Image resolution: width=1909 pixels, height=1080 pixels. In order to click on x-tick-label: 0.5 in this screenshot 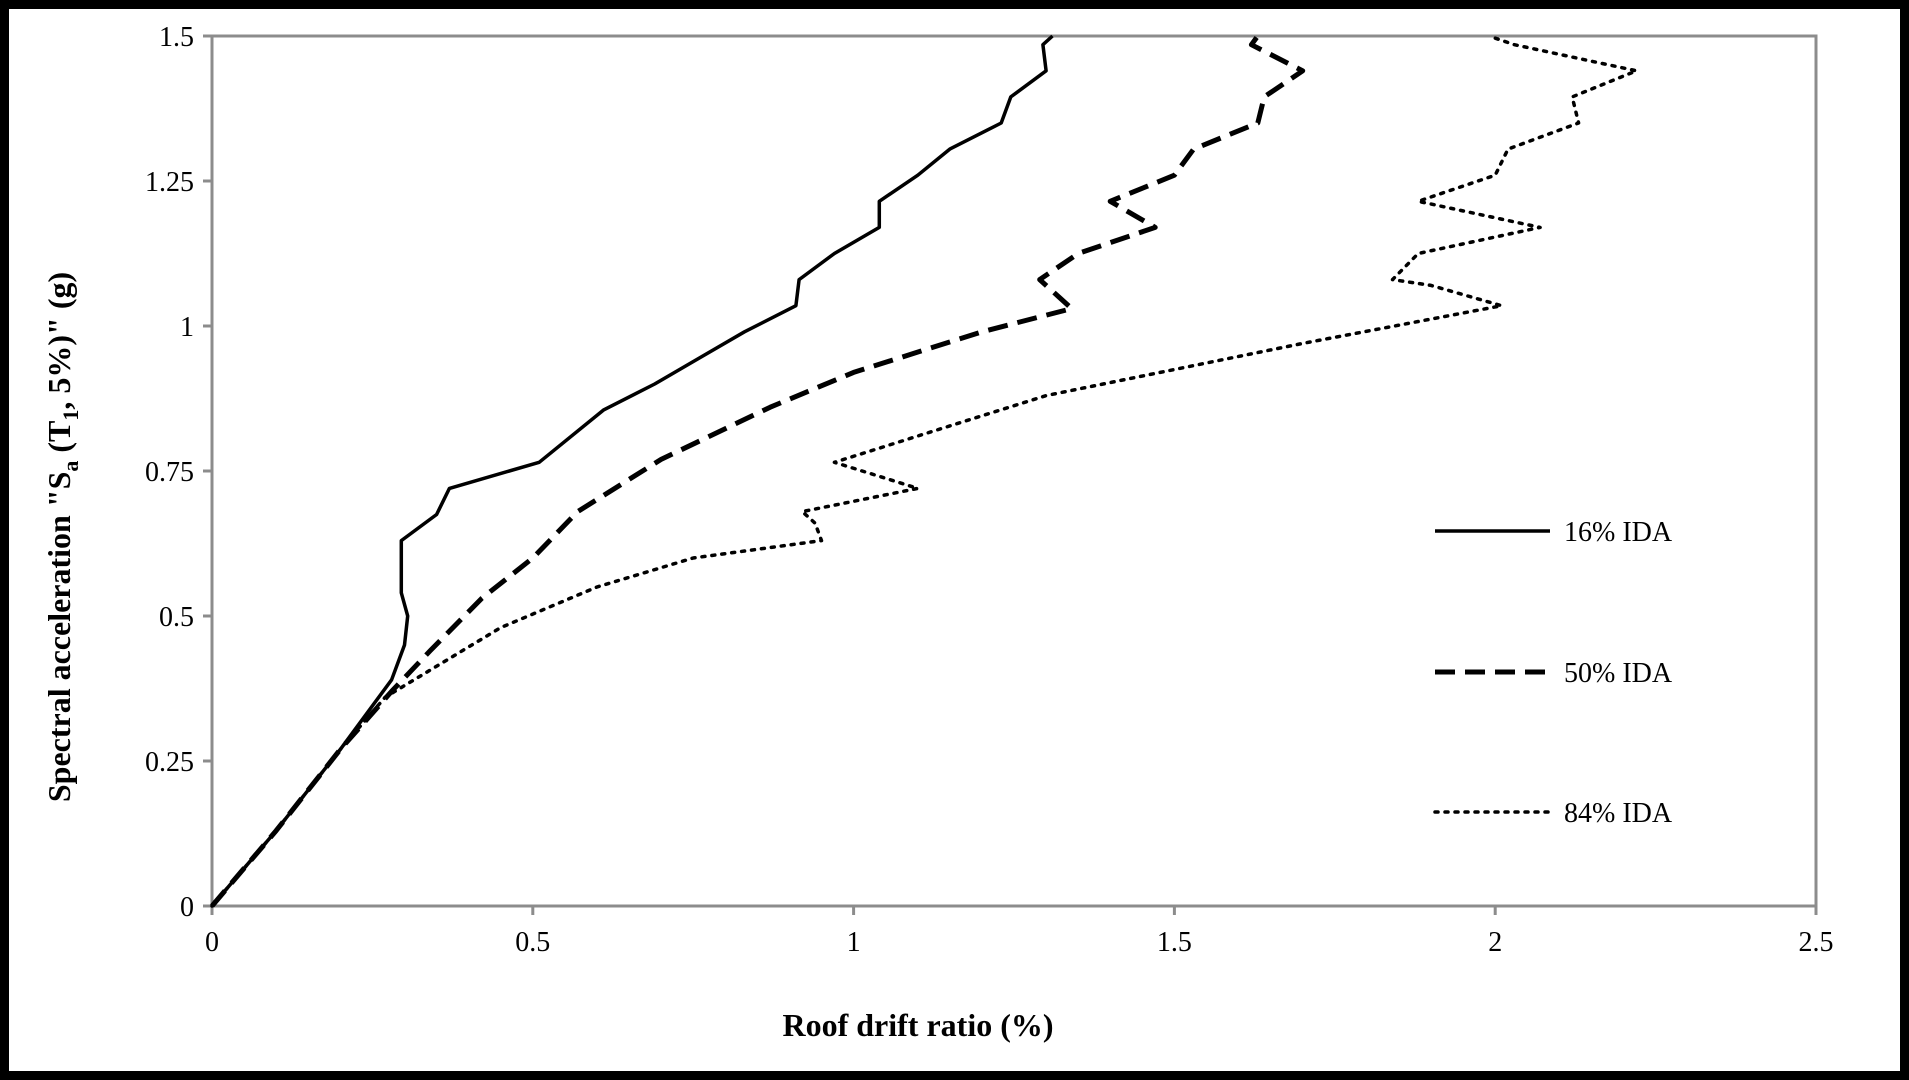, I will do `click(532, 942)`.